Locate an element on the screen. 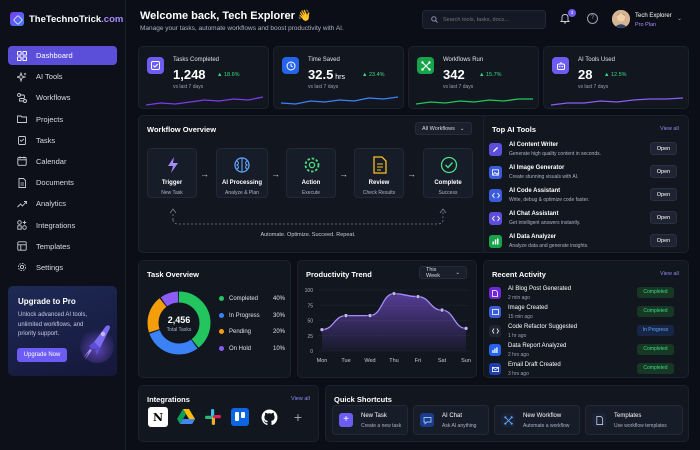 The image size is (700, 450). productivity-area-chart: 100 75 50 25 0 Mon Tue Wed Thu Fri Sat Sun is located at coordinates (388, 326).